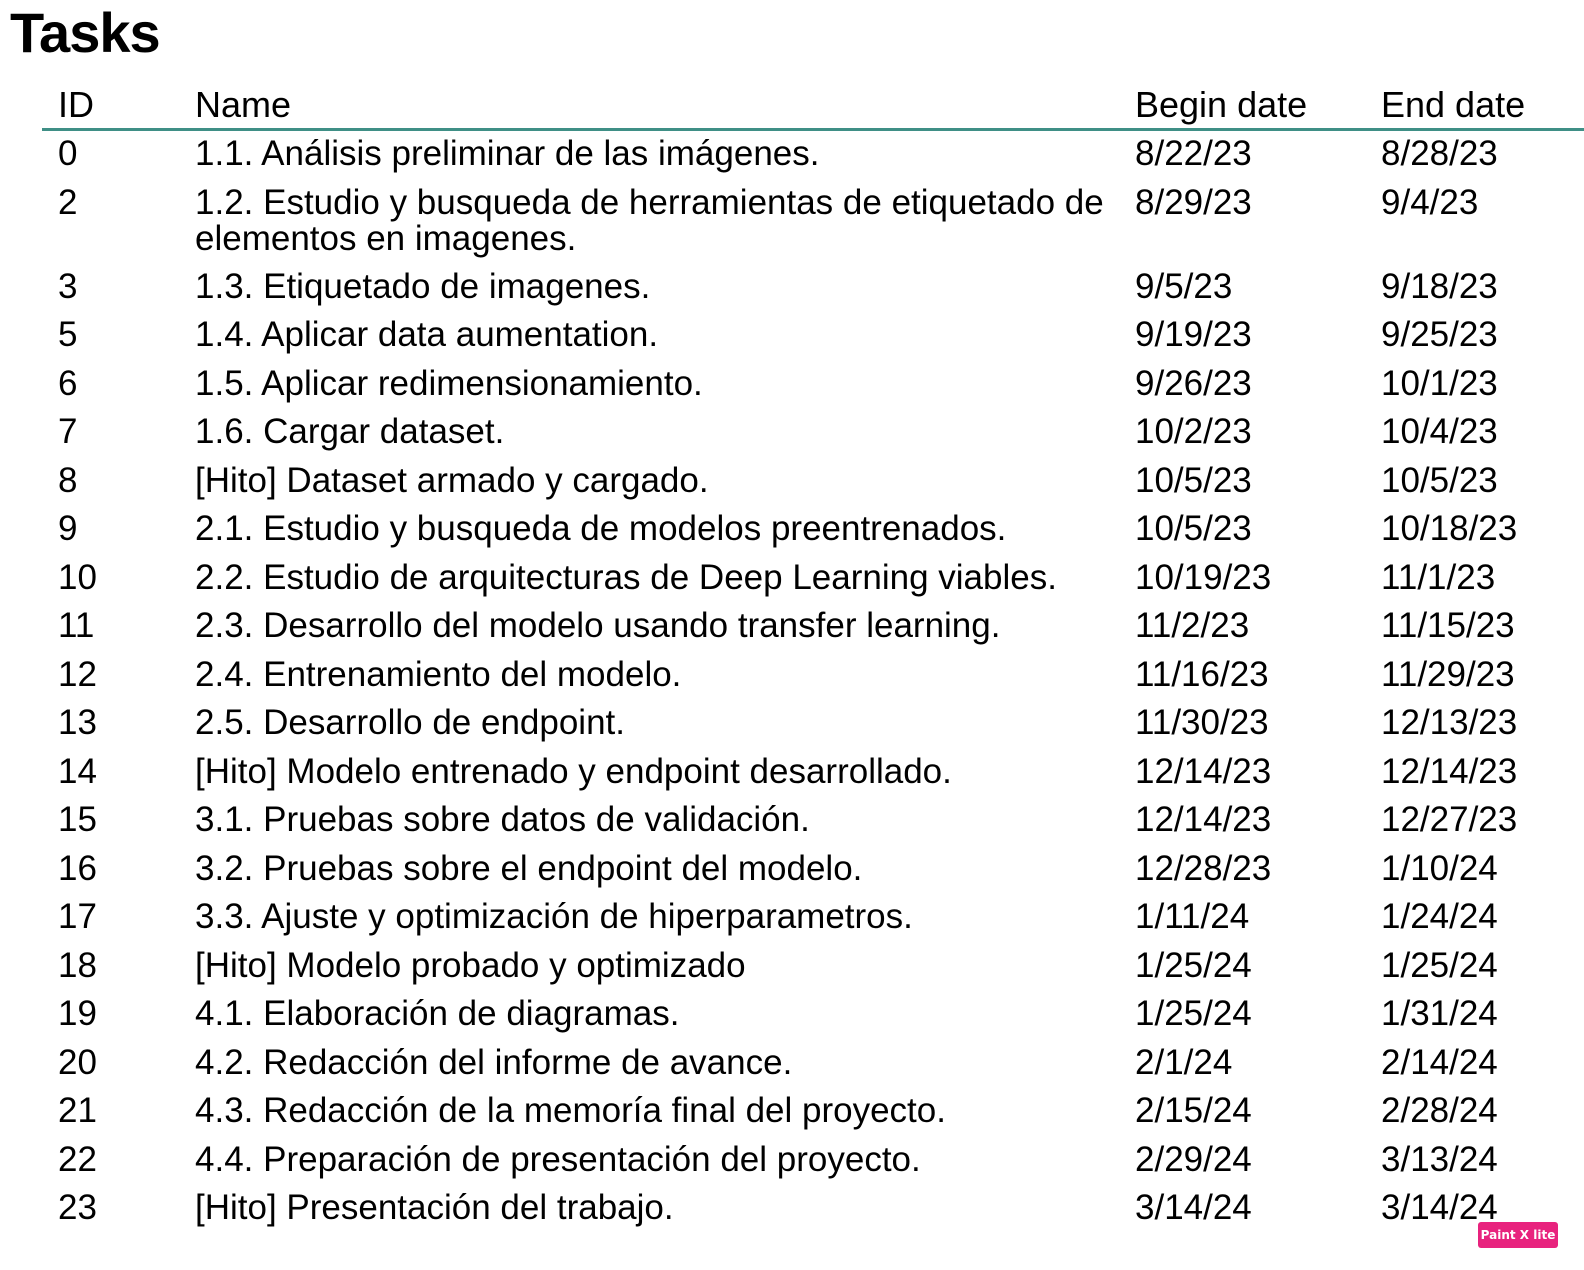 This screenshot has height=1270, width=1584. What do you see at coordinates (1449, 771) in the screenshot?
I see `task-end-date: 12/14/23` at bounding box center [1449, 771].